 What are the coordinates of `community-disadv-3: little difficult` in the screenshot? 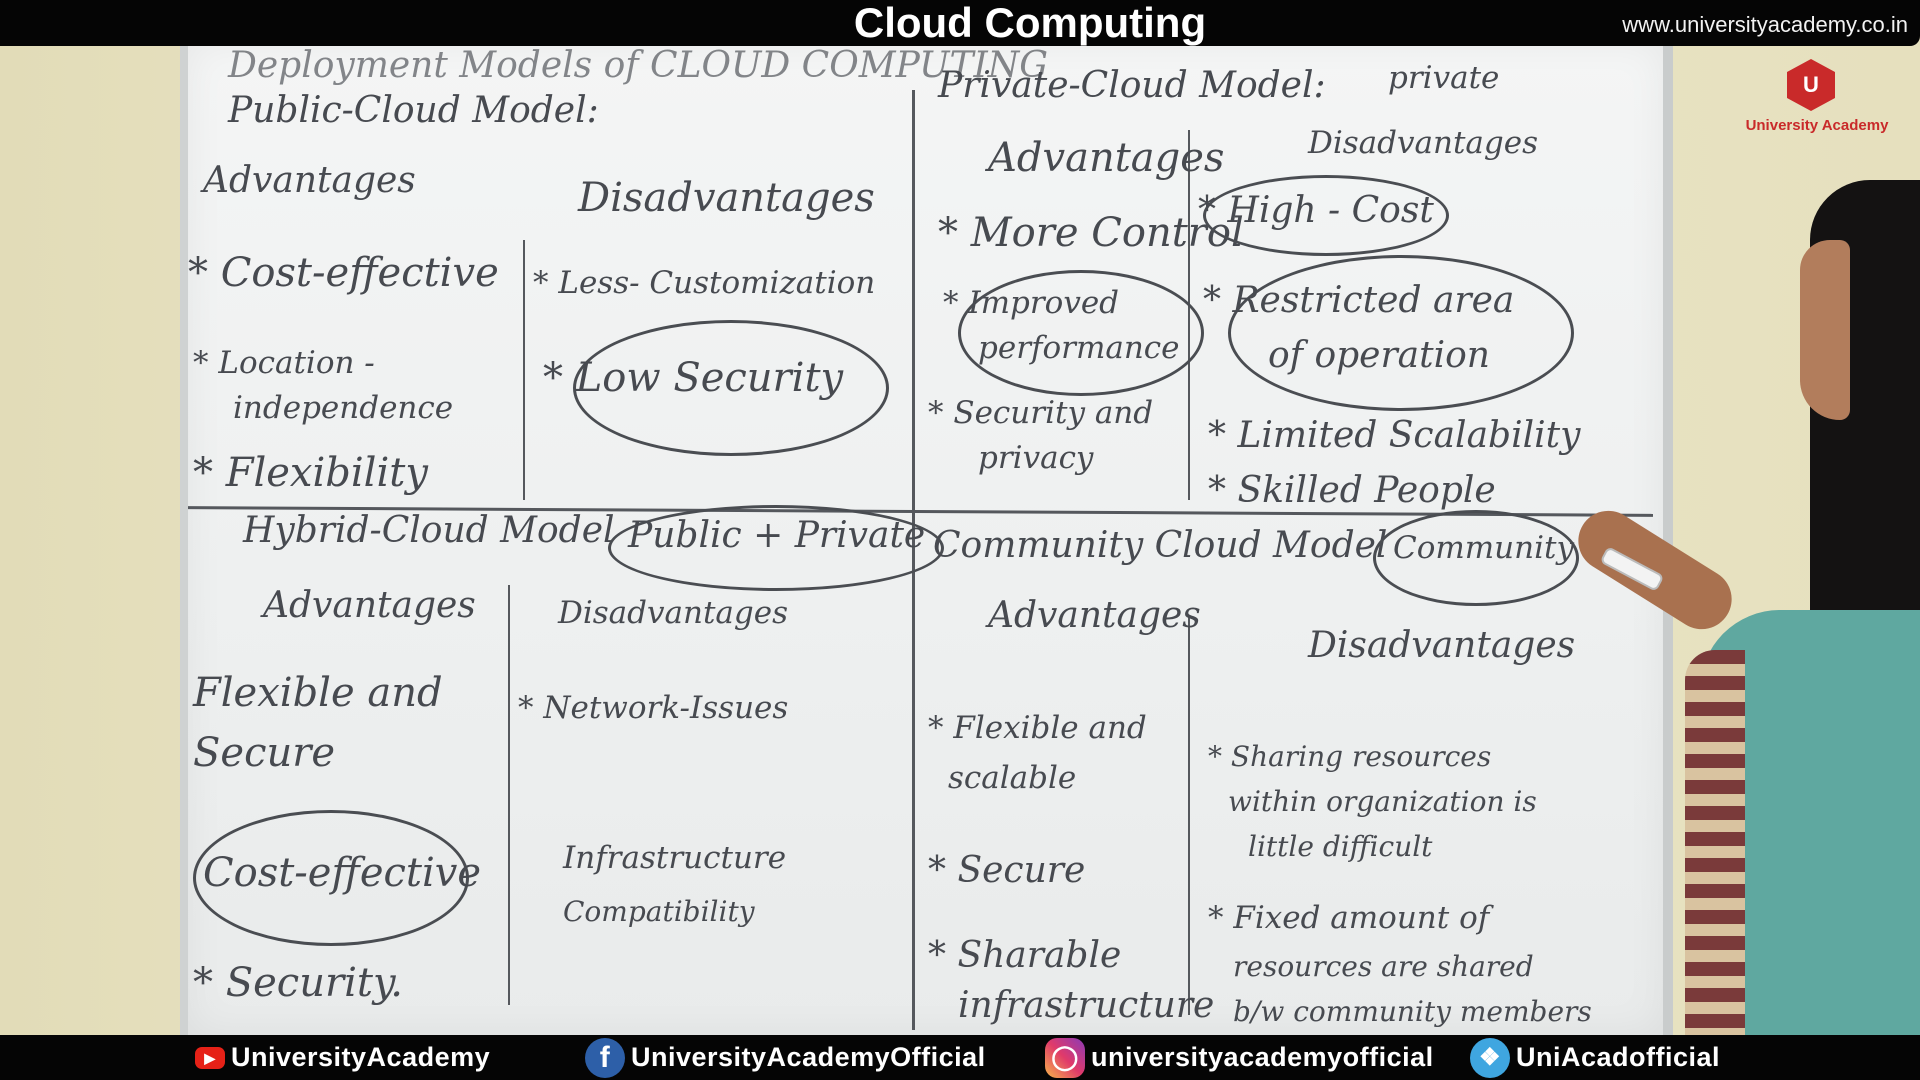 It's located at (1340, 846).